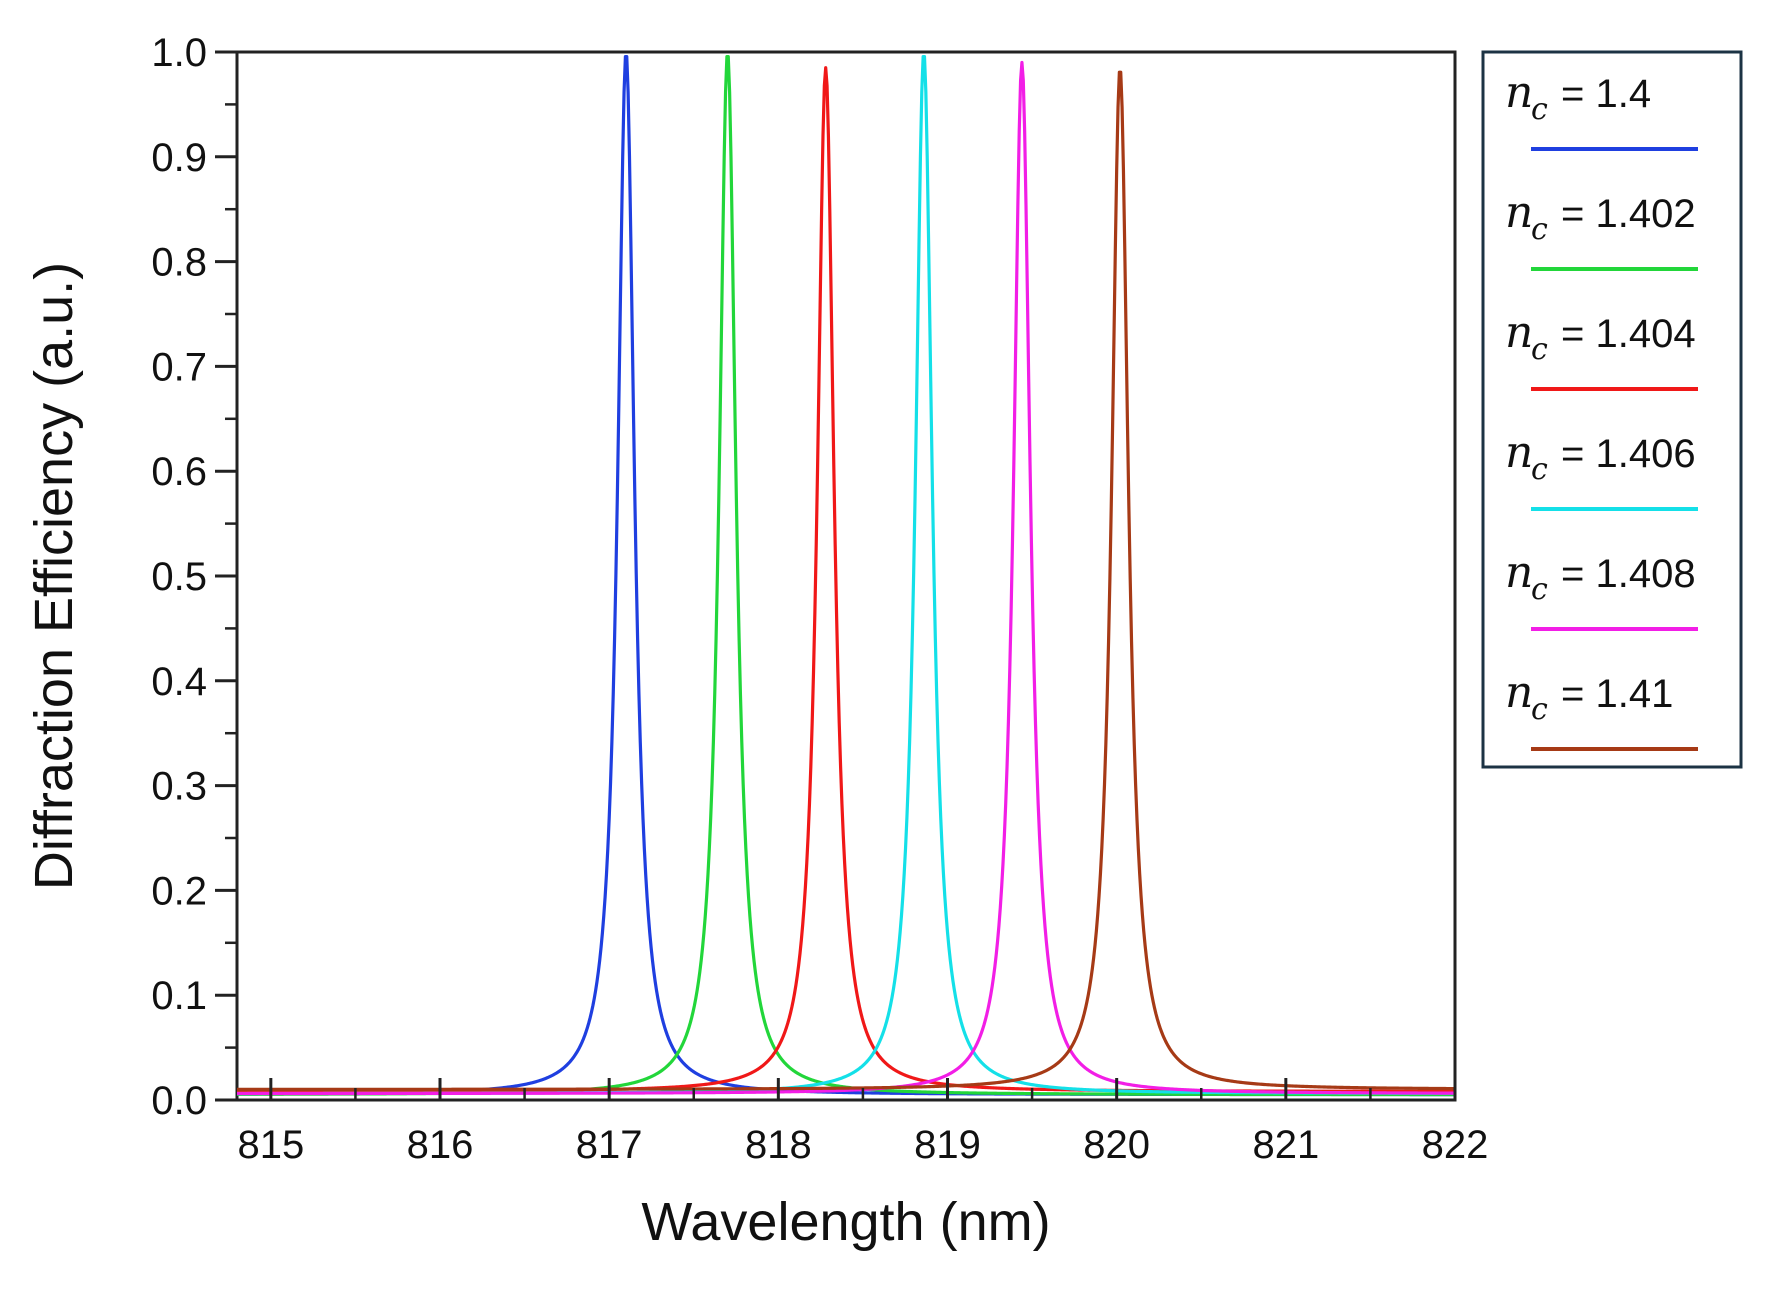  I want to click on y-tick-label: 0.7, so click(179, 367).